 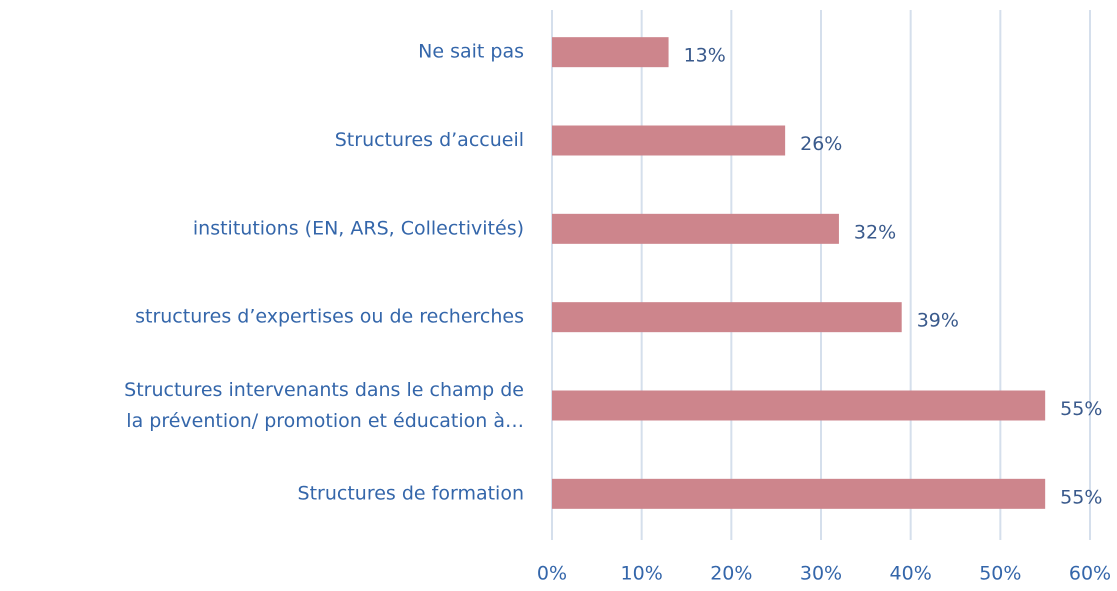 What do you see at coordinates (821, 144) in the screenshot?
I see `value-label: 26%` at bounding box center [821, 144].